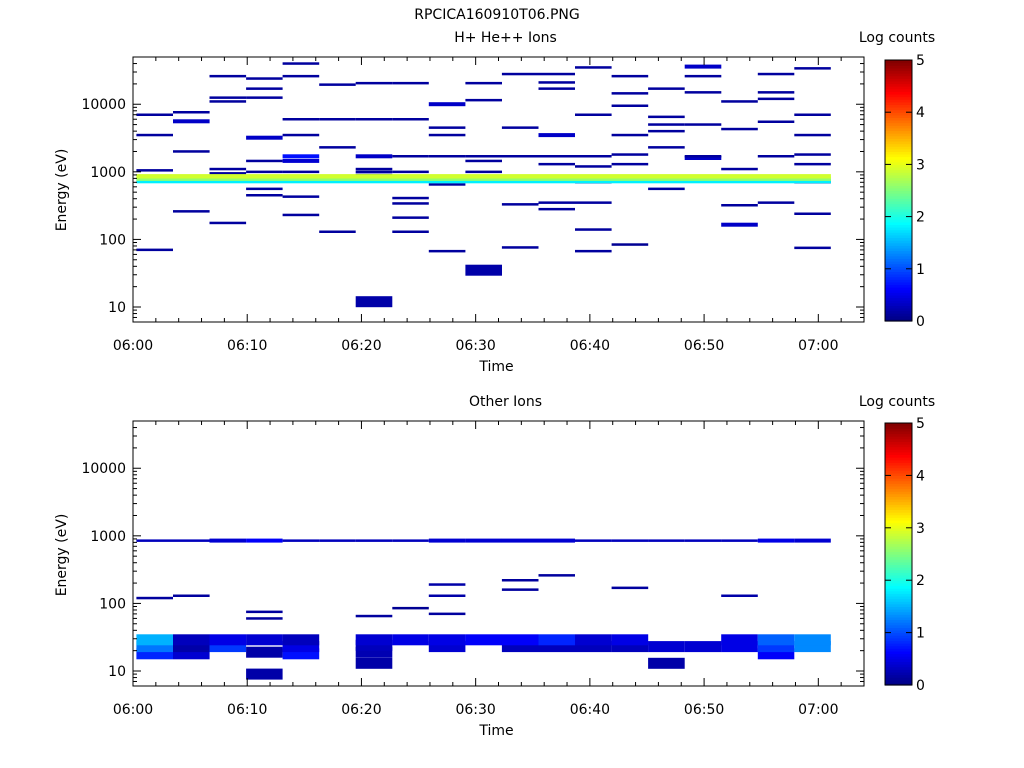  Describe the element at coordinates (897, 402) in the screenshot. I see `colorbar-label: Log counts` at that location.